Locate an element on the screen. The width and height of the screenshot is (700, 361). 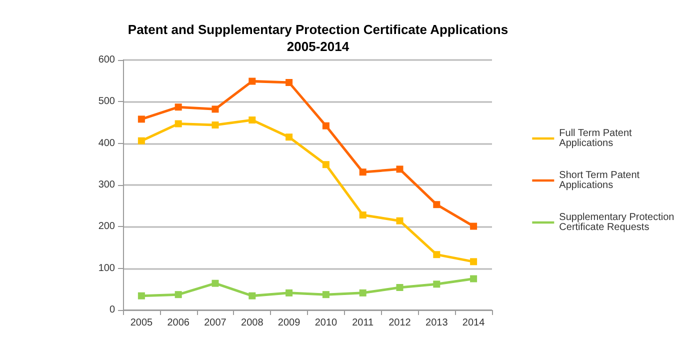
x-tick-label: 2005 is located at coordinates (142, 323).